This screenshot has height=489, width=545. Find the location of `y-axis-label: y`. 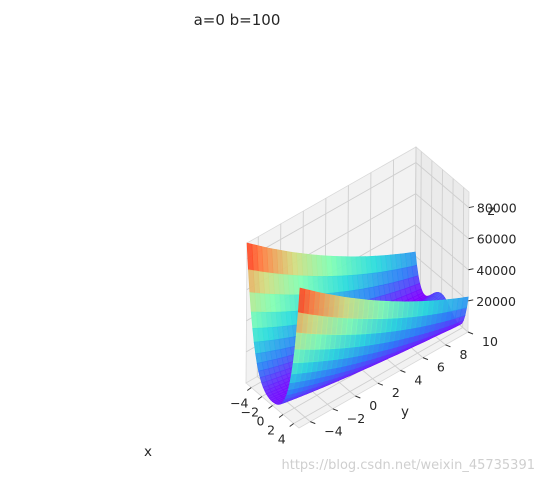

y-axis-label: y is located at coordinates (405, 412).